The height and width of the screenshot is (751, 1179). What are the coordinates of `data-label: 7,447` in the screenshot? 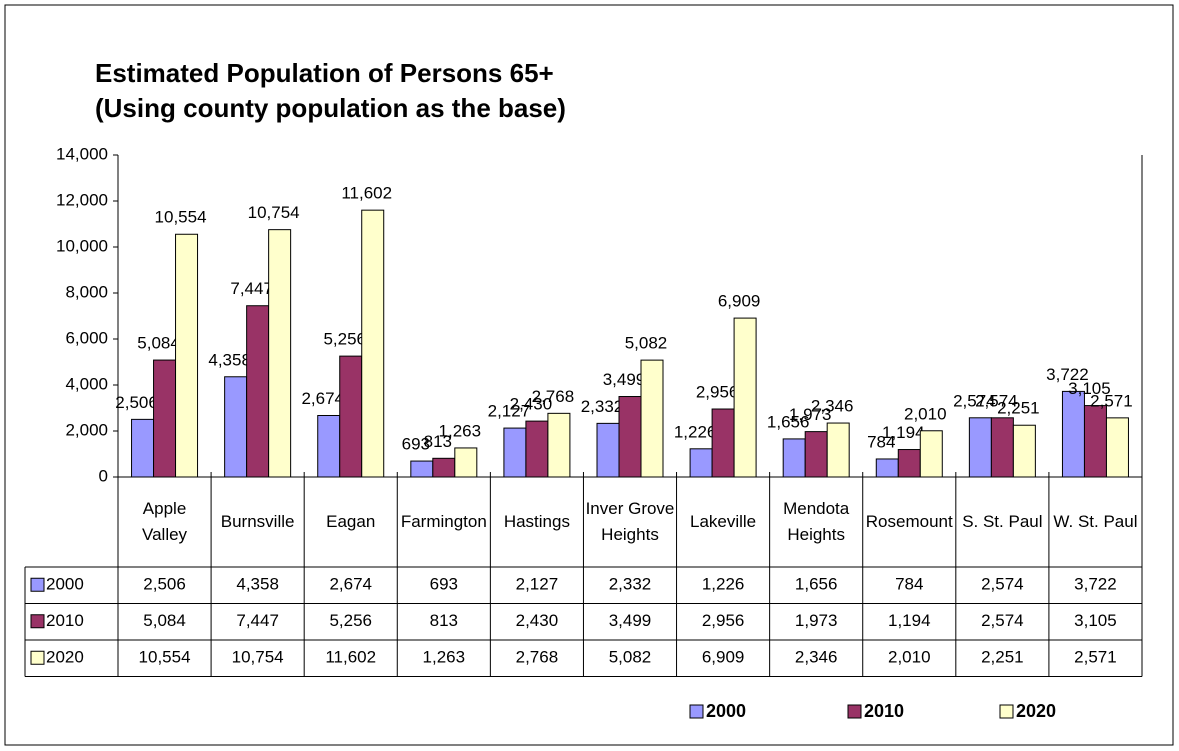 It's located at (251, 288).